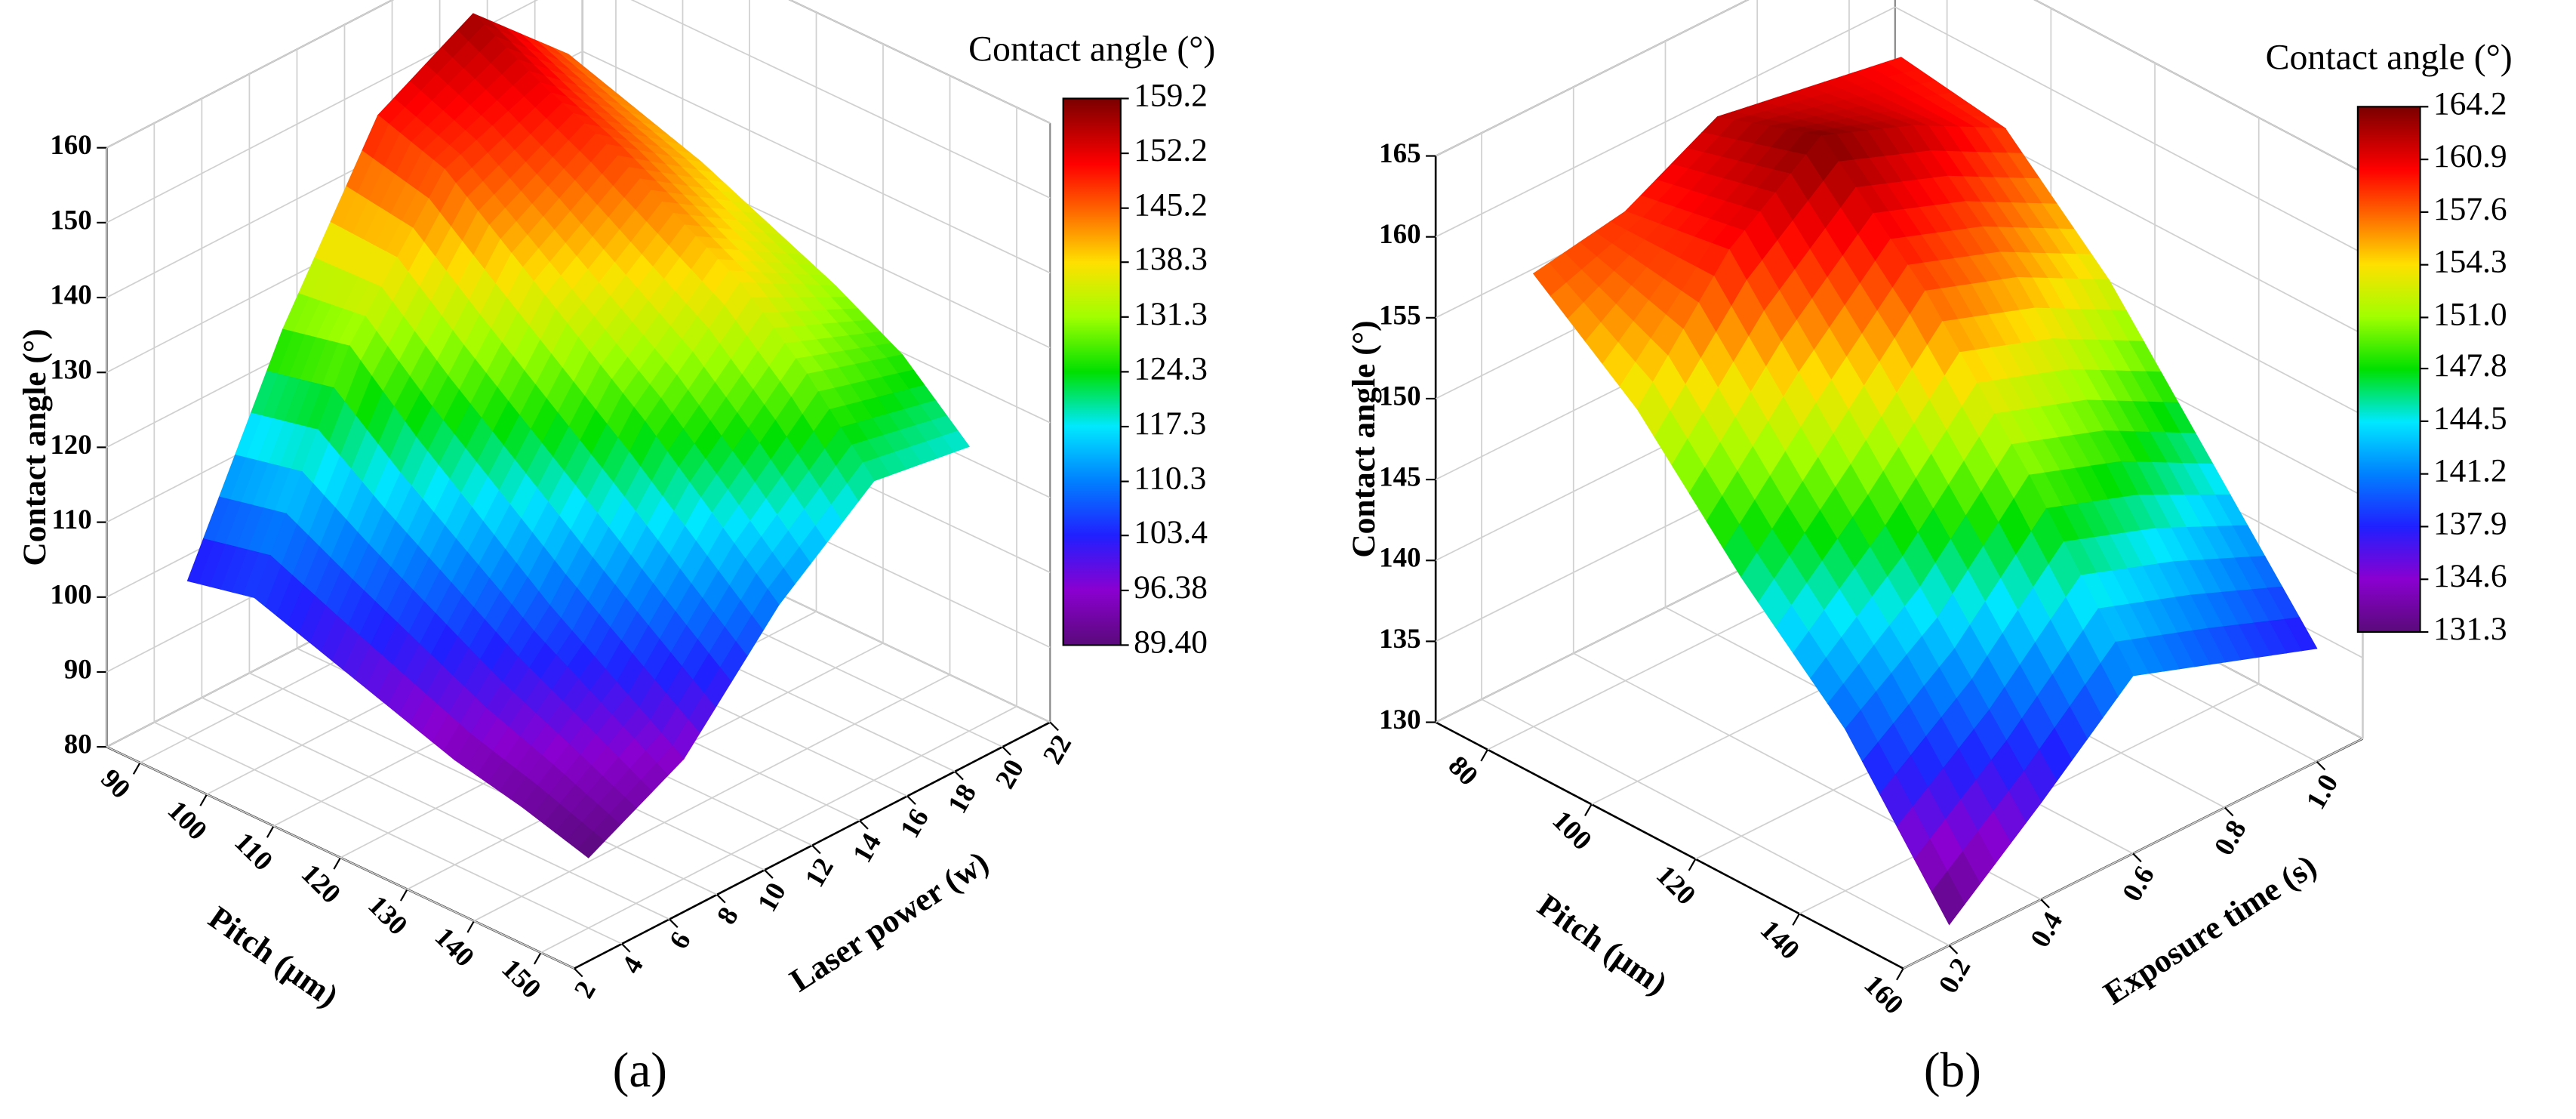 The width and height of the screenshot is (2576, 1119). Describe the element at coordinates (1171, 205) in the screenshot. I see `colorbar-tick-label: 145.2` at that location.